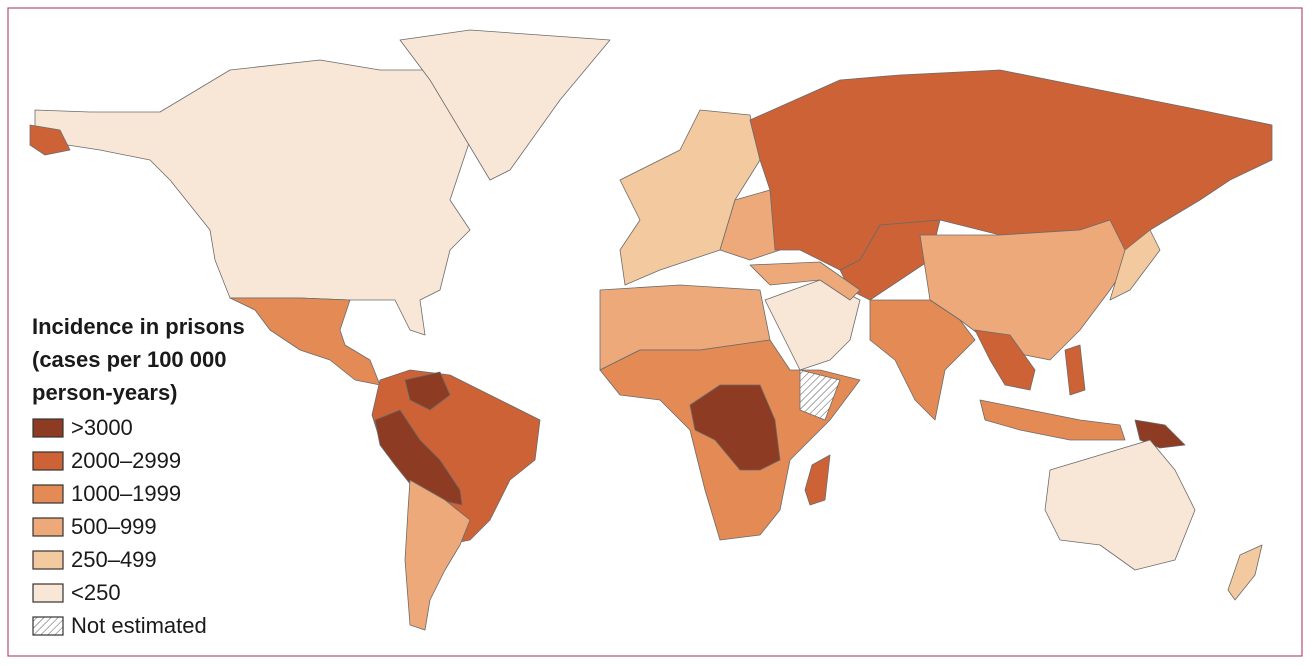 This screenshot has width=1310, height=666. I want to click on legend-label: <250, so click(96, 592).